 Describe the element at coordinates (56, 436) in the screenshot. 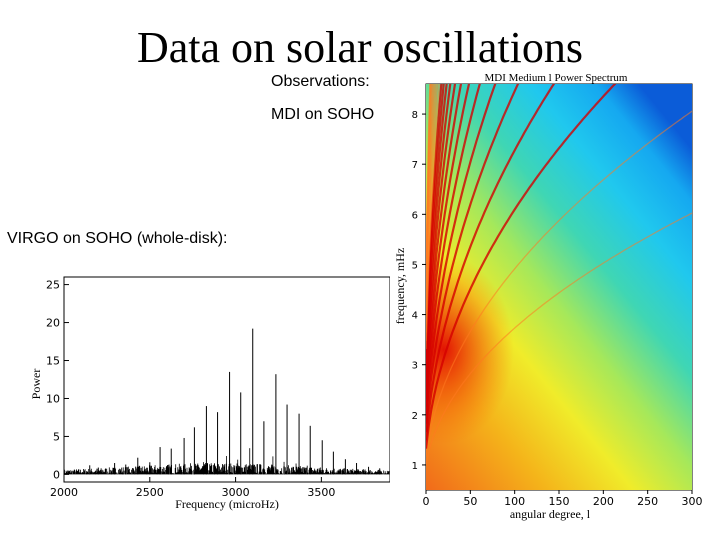

I see `y-tick-label: 5` at that location.